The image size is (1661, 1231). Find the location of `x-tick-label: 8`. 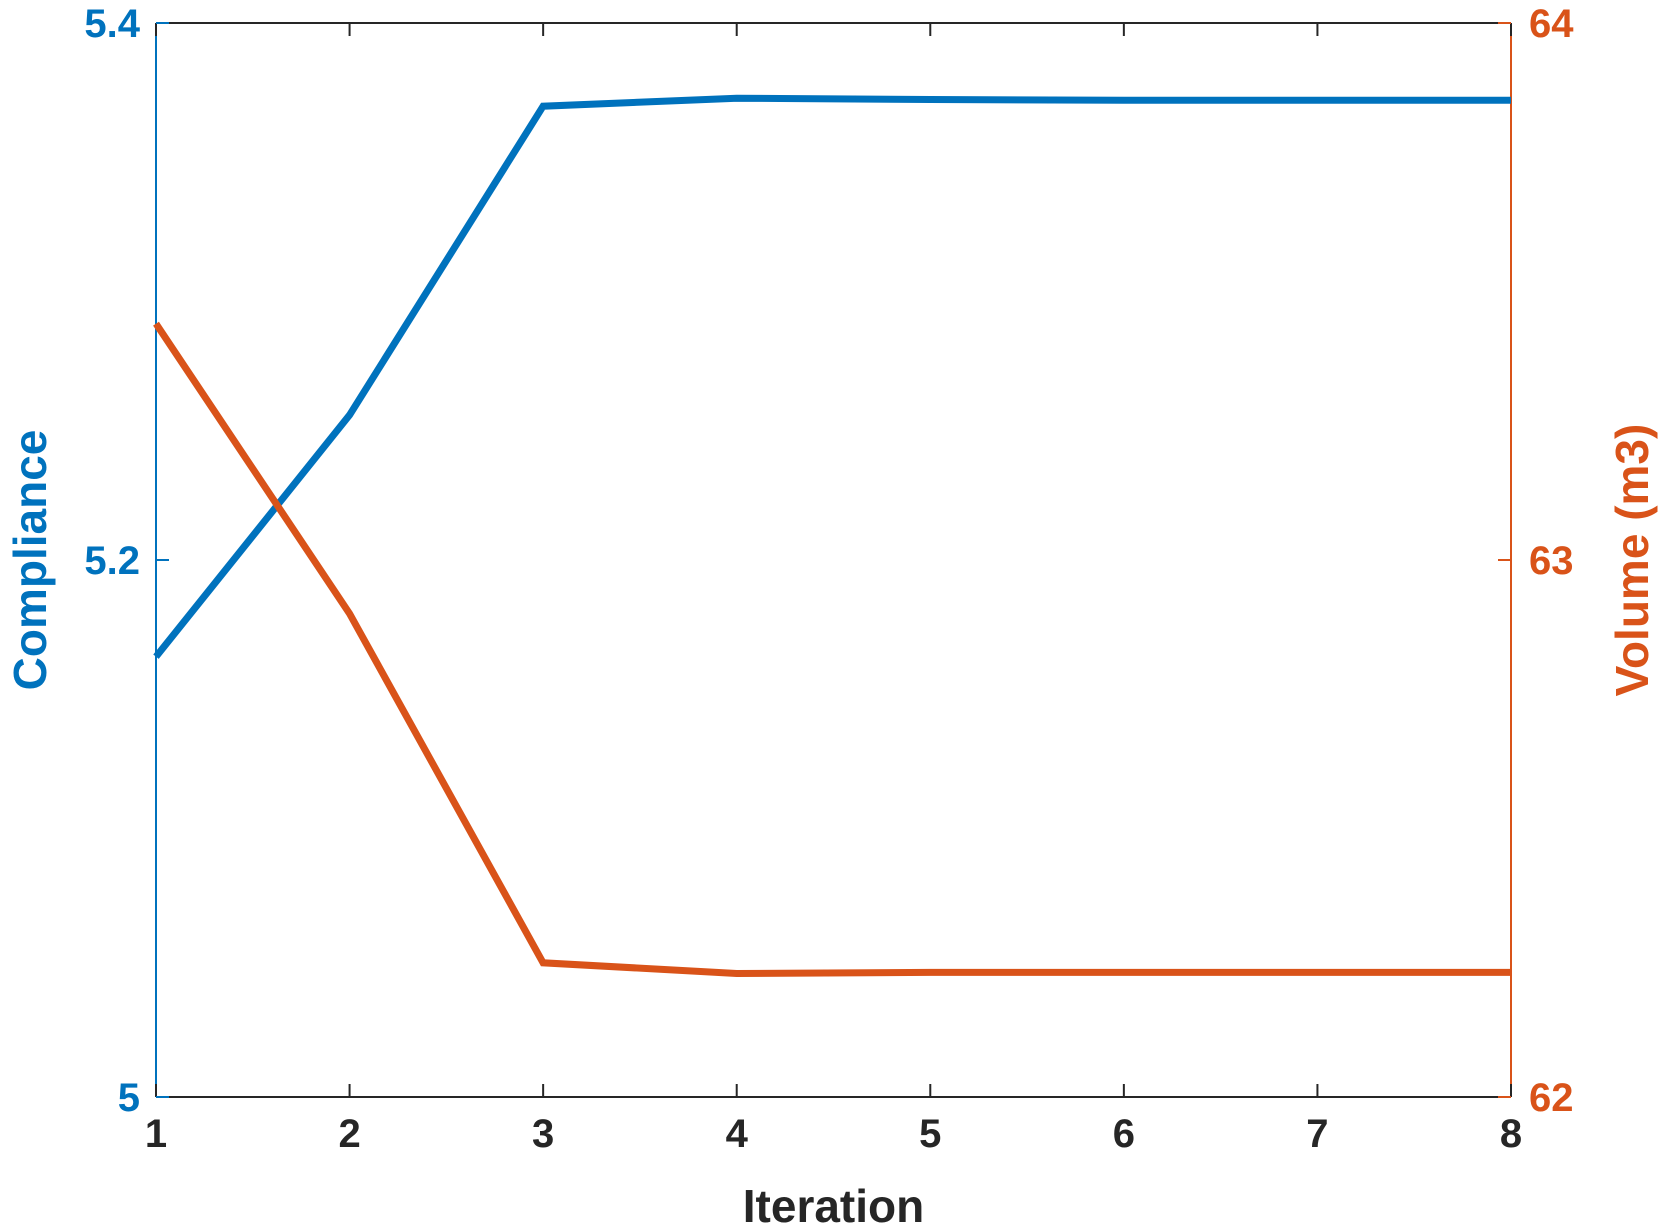

x-tick-label: 8 is located at coordinates (1511, 1134).